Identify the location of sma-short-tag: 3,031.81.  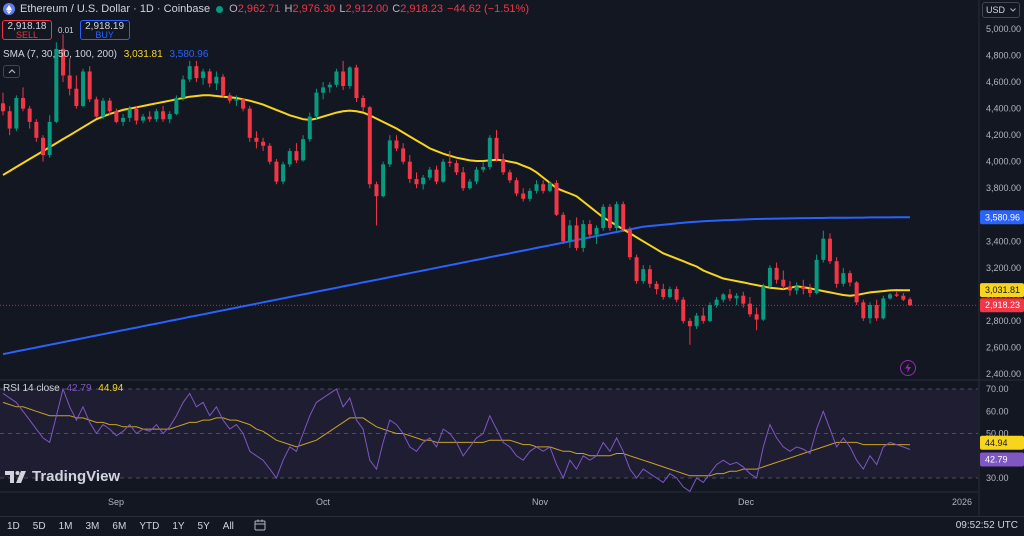
(1002, 290).